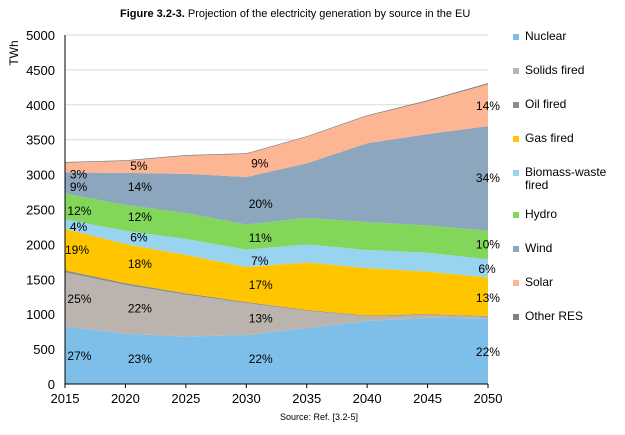  What do you see at coordinates (261, 204) in the screenshot?
I see `data-label: 20%` at bounding box center [261, 204].